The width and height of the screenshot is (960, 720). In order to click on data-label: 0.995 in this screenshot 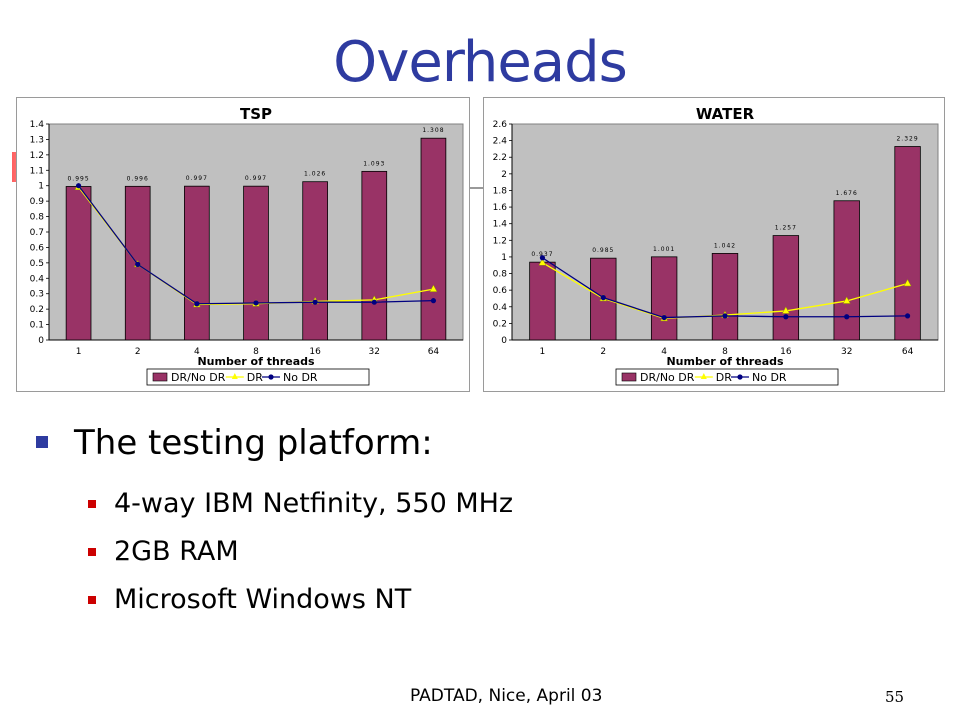, I will do `click(78, 178)`.